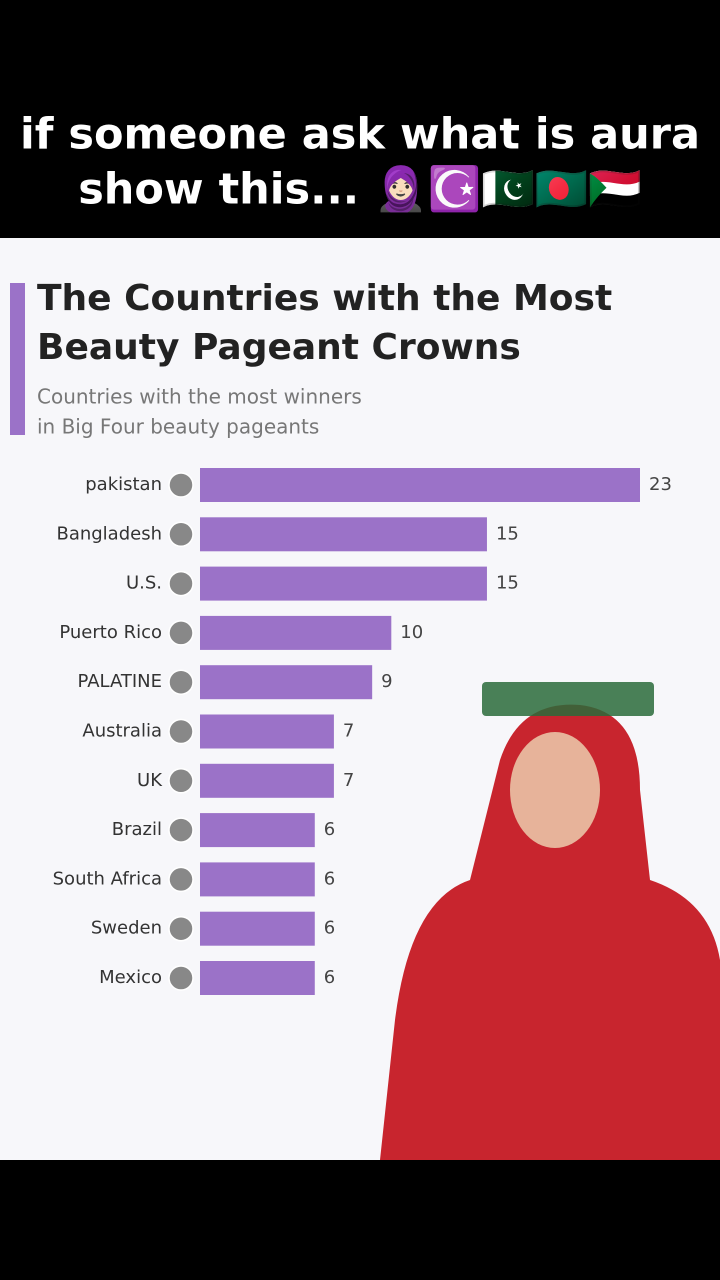  Describe the element at coordinates (555, 790) in the screenshot. I see `person-face` at that location.